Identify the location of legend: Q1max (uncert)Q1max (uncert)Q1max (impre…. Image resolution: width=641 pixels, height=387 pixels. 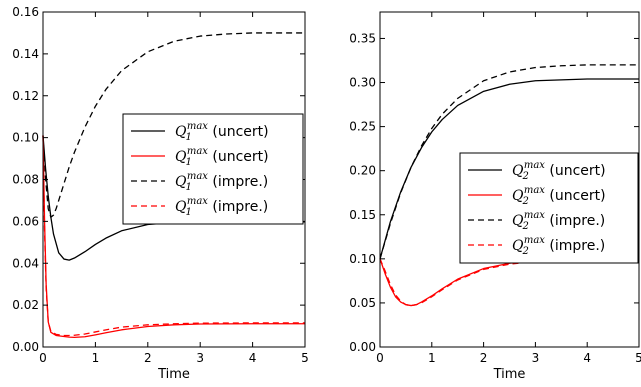
(213, 169).